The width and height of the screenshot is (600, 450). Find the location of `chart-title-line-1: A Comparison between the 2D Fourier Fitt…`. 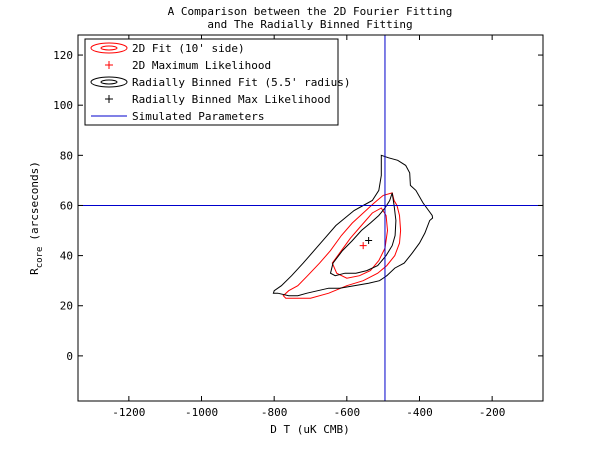

chart-title-line-1: A Comparison between the 2D Fourier Fitt… is located at coordinates (310, 11).